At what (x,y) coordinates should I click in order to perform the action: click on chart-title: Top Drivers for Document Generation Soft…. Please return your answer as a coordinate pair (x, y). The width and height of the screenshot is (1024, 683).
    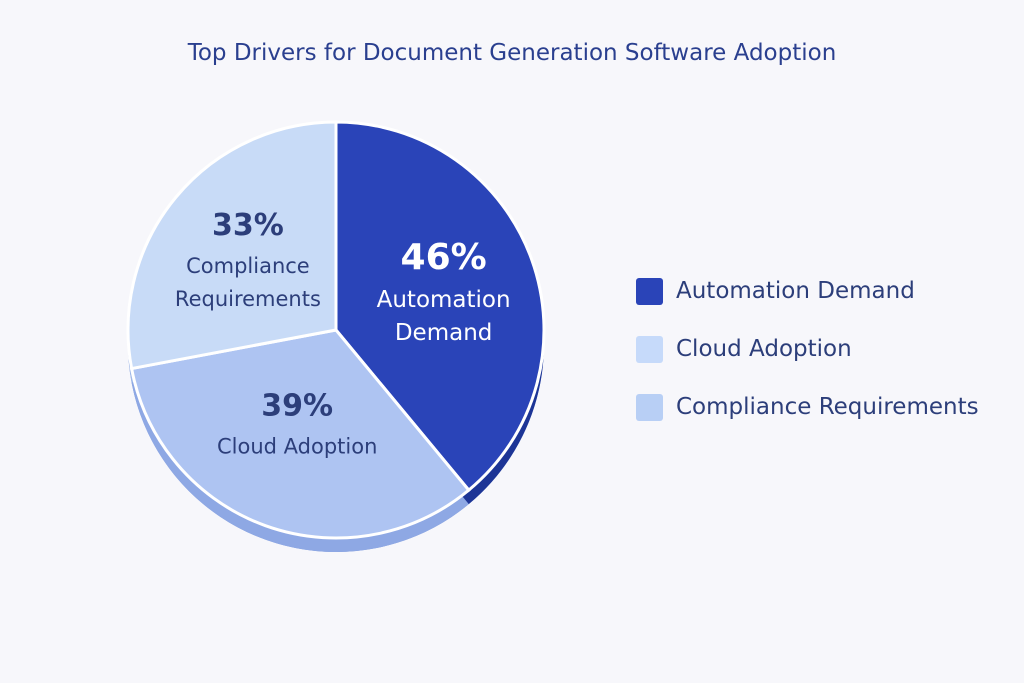
    Looking at the image, I should click on (512, 53).